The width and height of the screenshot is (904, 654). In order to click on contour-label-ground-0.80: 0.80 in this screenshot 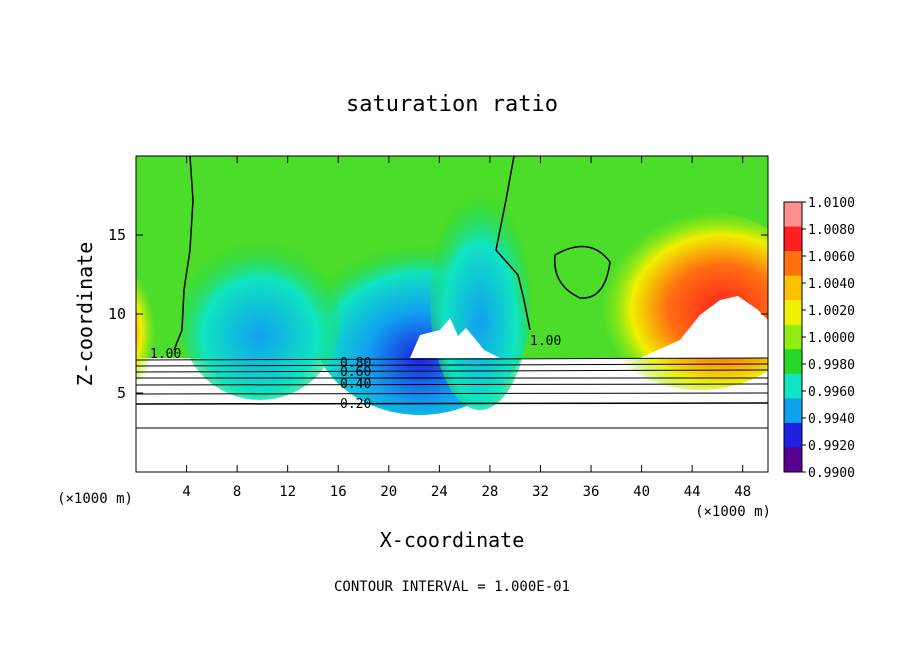, I will do `click(355, 363)`.